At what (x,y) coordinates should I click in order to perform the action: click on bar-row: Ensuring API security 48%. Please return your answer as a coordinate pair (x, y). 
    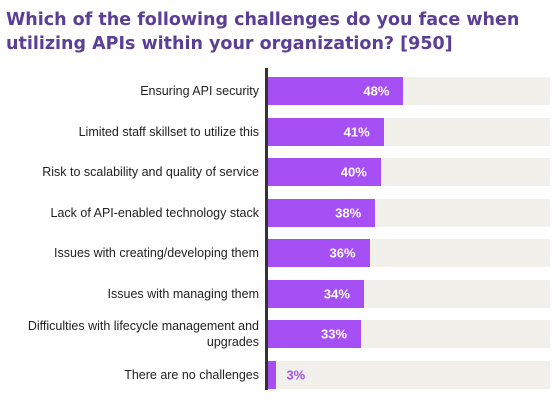
    Looking at the image, I should click on (280, 91).